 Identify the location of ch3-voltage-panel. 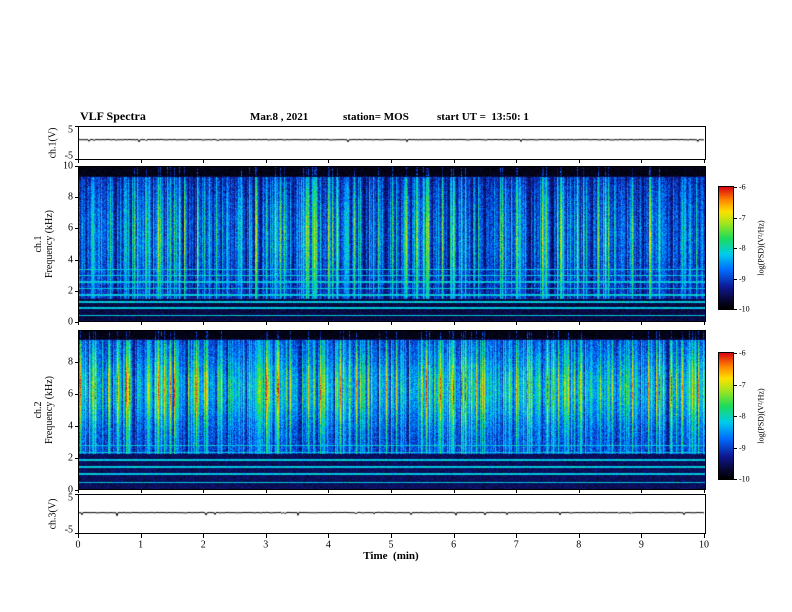
(392, 514).